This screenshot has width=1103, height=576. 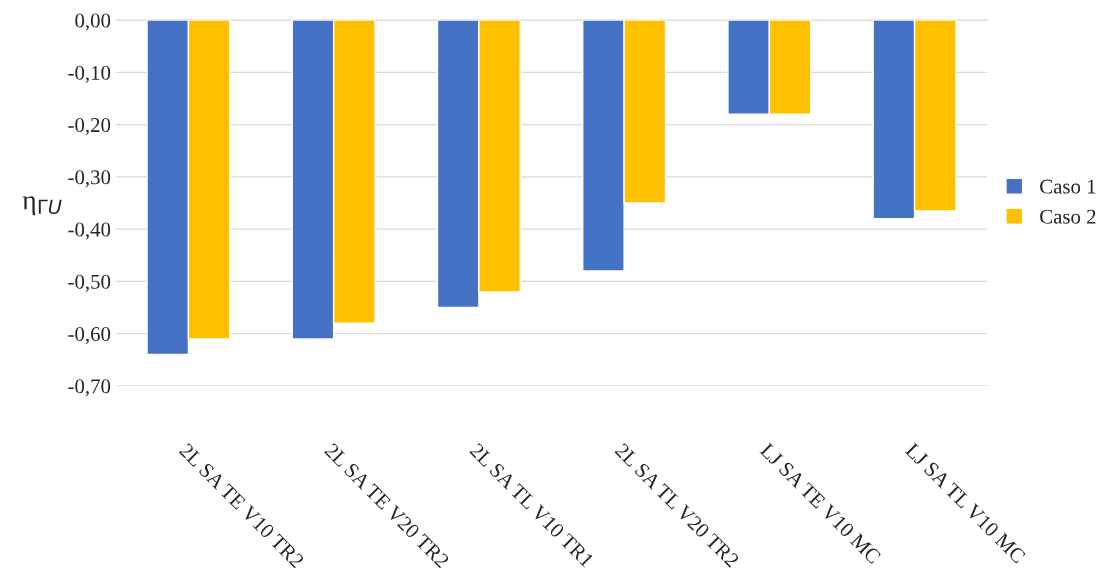 What do you see at coordinates (89, 179) in the screenshot?
I see `y-tick-label: -0,30` at bounding box center [89, 179].